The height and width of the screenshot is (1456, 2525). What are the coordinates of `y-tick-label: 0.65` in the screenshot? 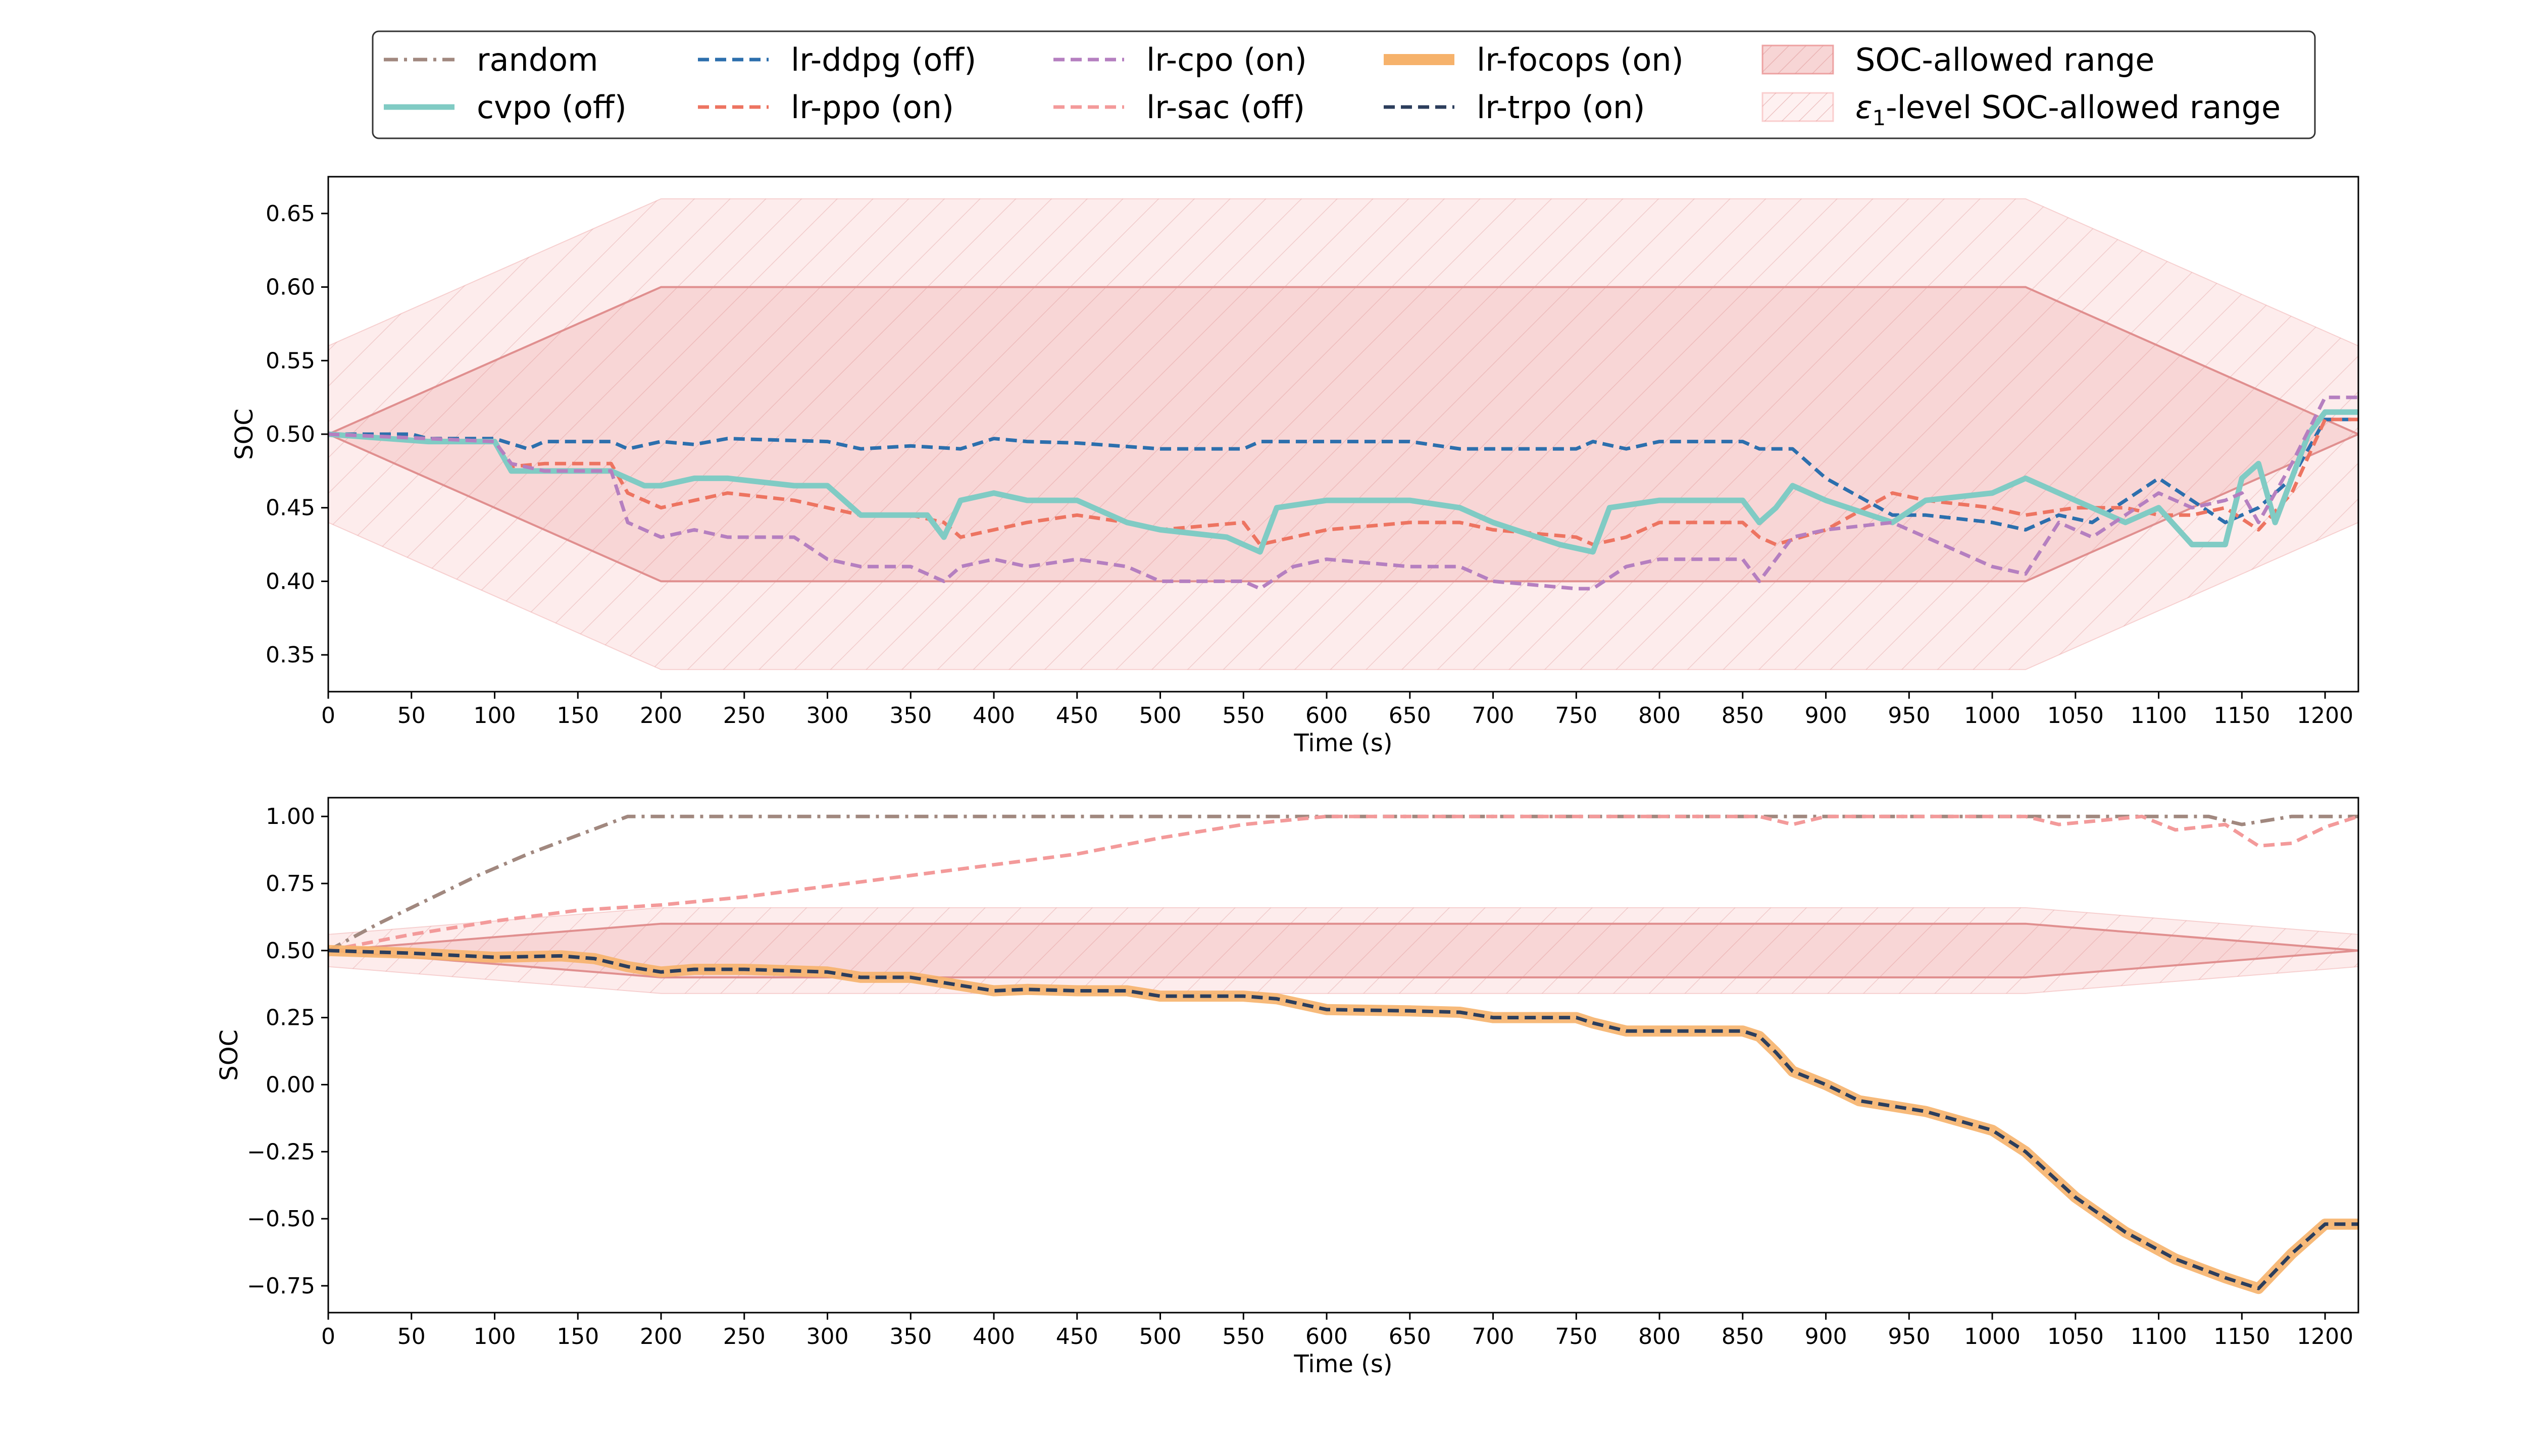 It's located at (290, 214).